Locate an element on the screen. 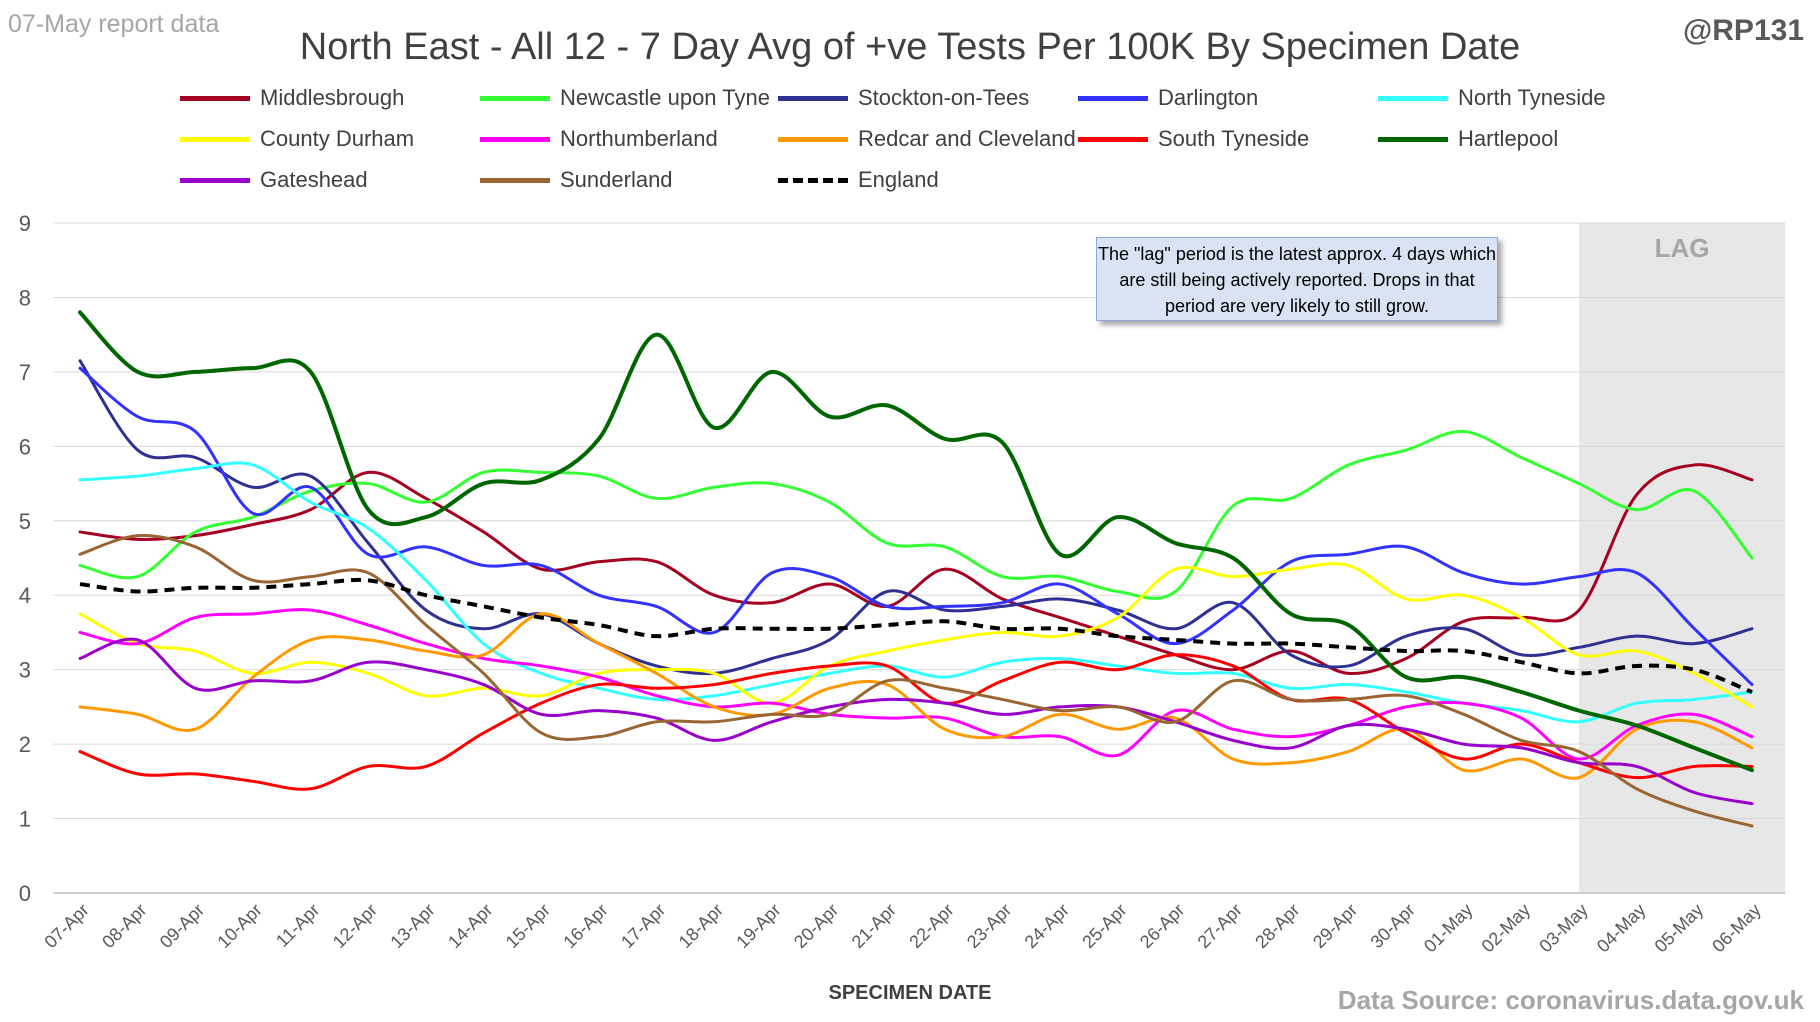  x-tick-label: 18-Apr is located at coordinates (701, 926).